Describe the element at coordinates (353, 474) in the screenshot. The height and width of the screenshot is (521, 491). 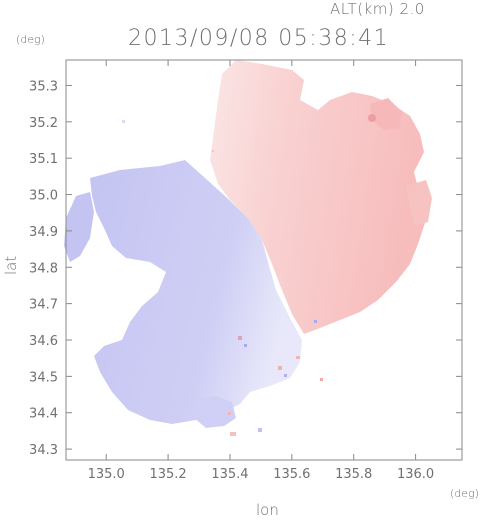
I see `x-tick-label: 135.8` at that location.